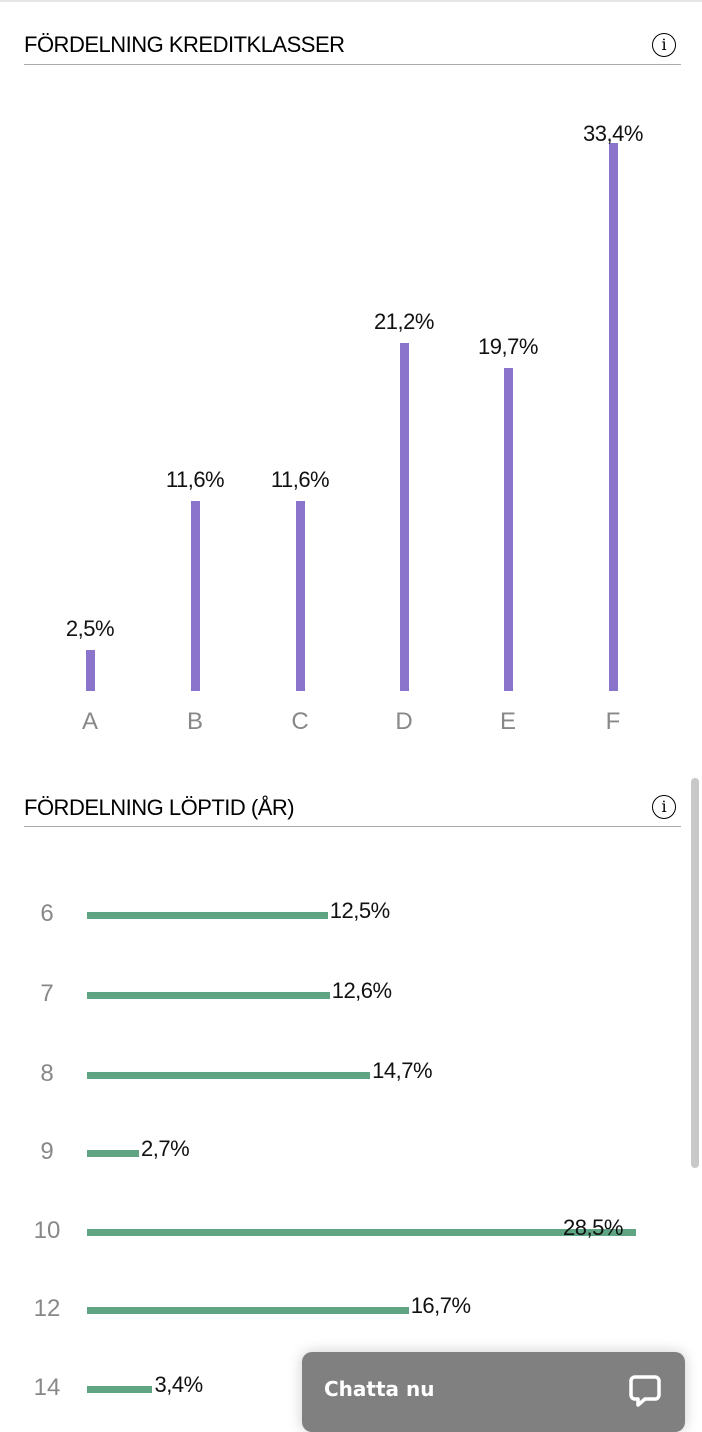 The width and height of the screenshot is (702, 1432). Describe the element at coordinates (361, 990) in the screenshot. I see `data-label: 12,6%` at that location.